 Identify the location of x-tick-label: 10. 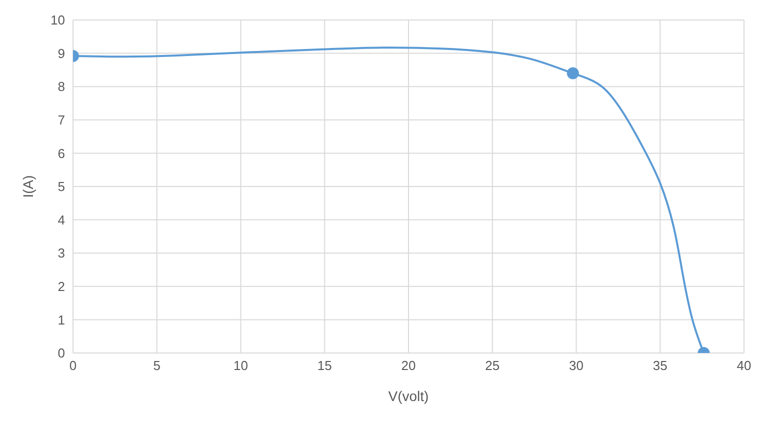
(241, 366).